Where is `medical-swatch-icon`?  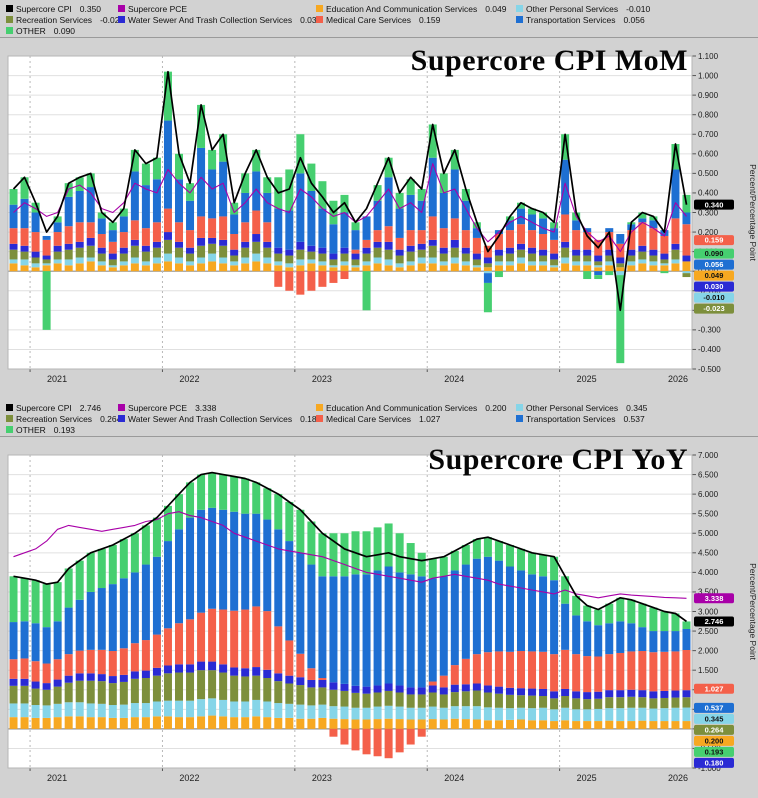 medical-swatch-icon is located at coordinates (319, 19).